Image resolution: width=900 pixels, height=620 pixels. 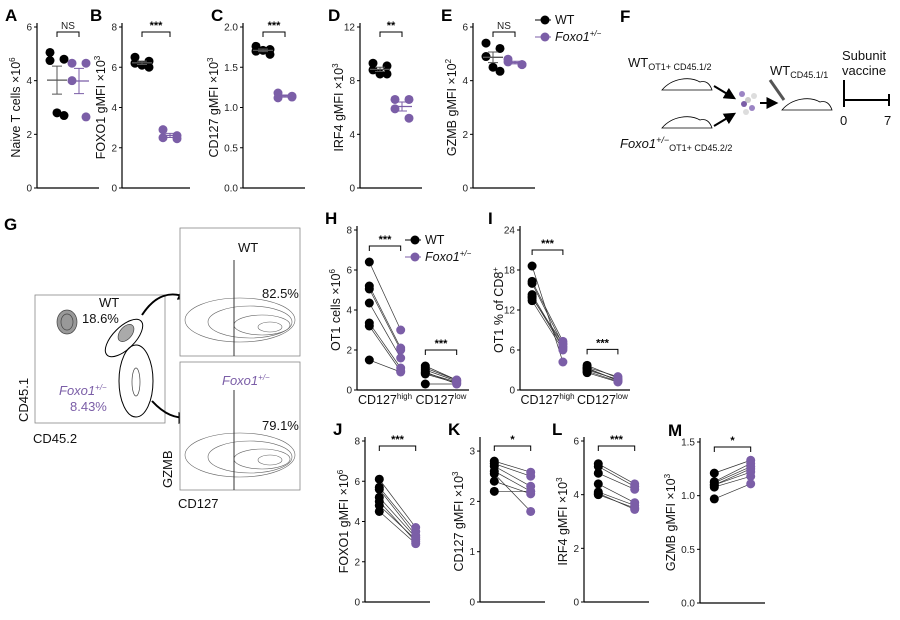 What do you see at coordinates (167, 469) in the screenshot?
I see `y-axis-label: GZMB` at bounding box center [167, 469].